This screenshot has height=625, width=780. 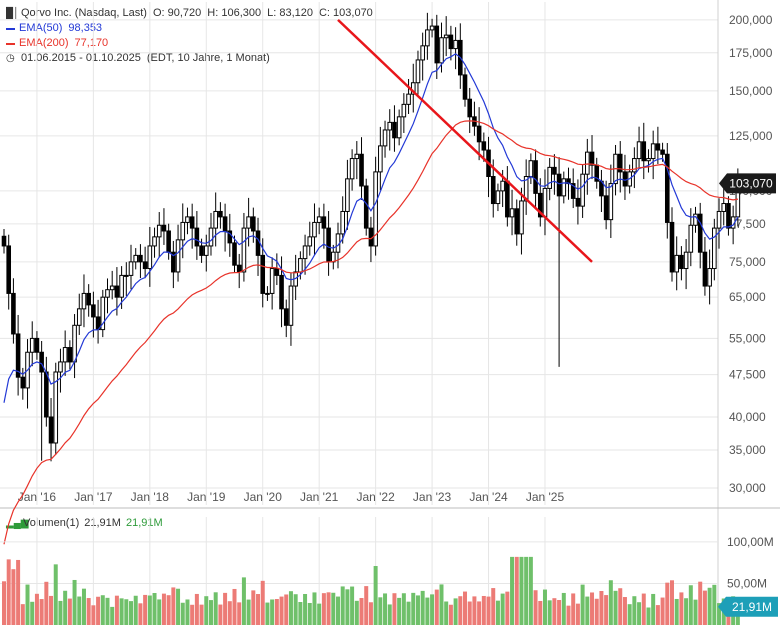 I want to click on x-tick-label: Jan '22, so click(x=375, y=497).